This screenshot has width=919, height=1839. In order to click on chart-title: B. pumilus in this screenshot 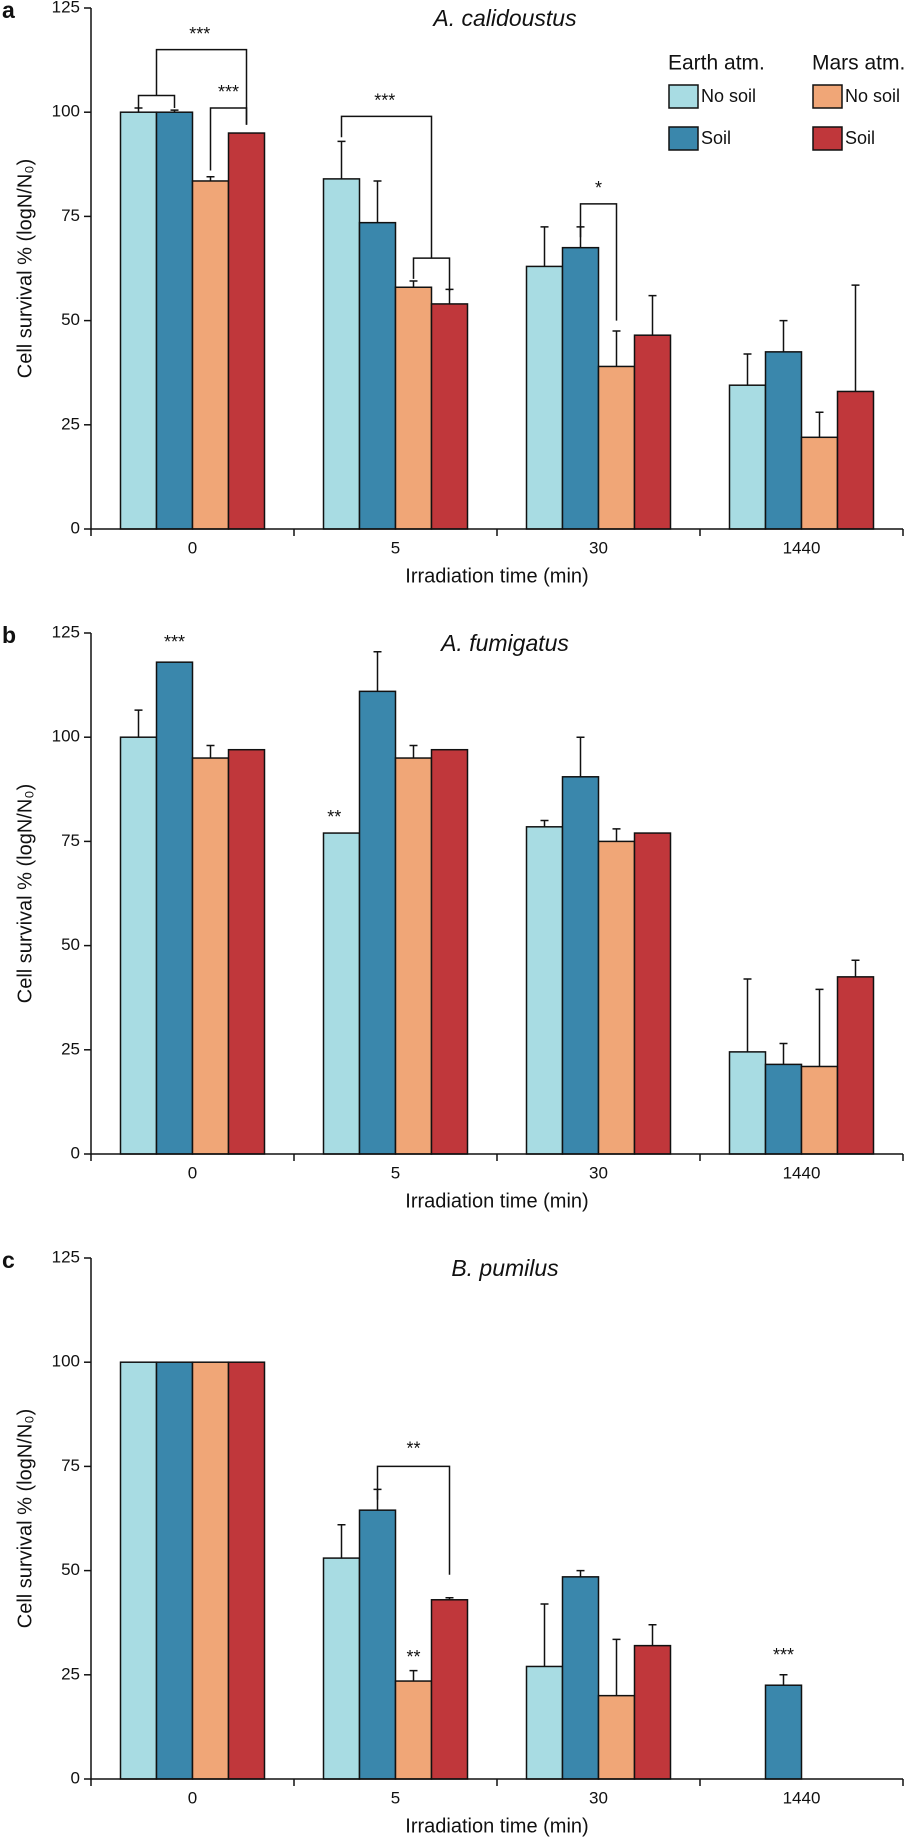, I will do `click(505, 1268)`.